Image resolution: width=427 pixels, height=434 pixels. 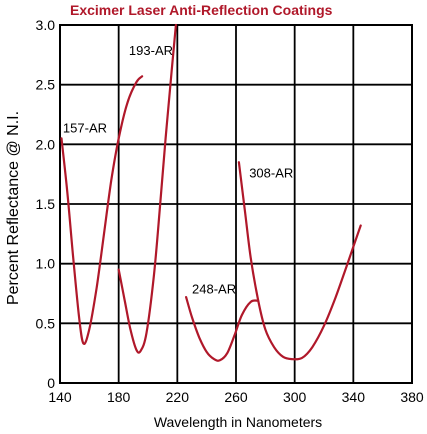 What do you see at coordinates (13, 208) in the screenshot?
I see `y-axis-label: Percent Reflectance @ N.I.` at bounding box center [13, 208].